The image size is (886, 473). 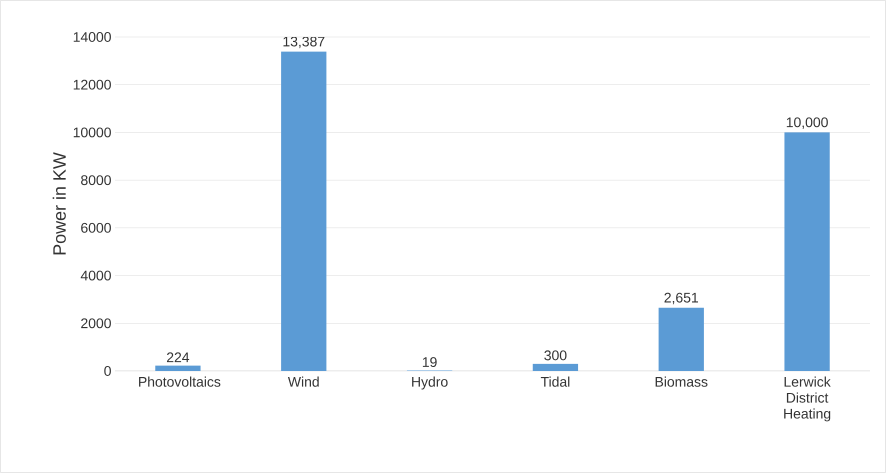 What do you see at coordinates (807, 123) in the screenshot?
I see `data-label: 10,000` at bounding box center [807, 123].